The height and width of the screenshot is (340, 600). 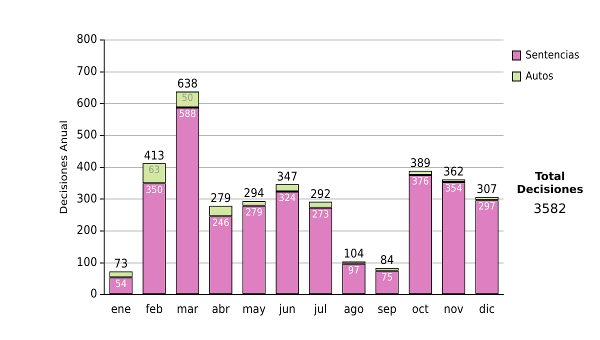 I want to click on data-label: 246, so click(x=221, y=223).